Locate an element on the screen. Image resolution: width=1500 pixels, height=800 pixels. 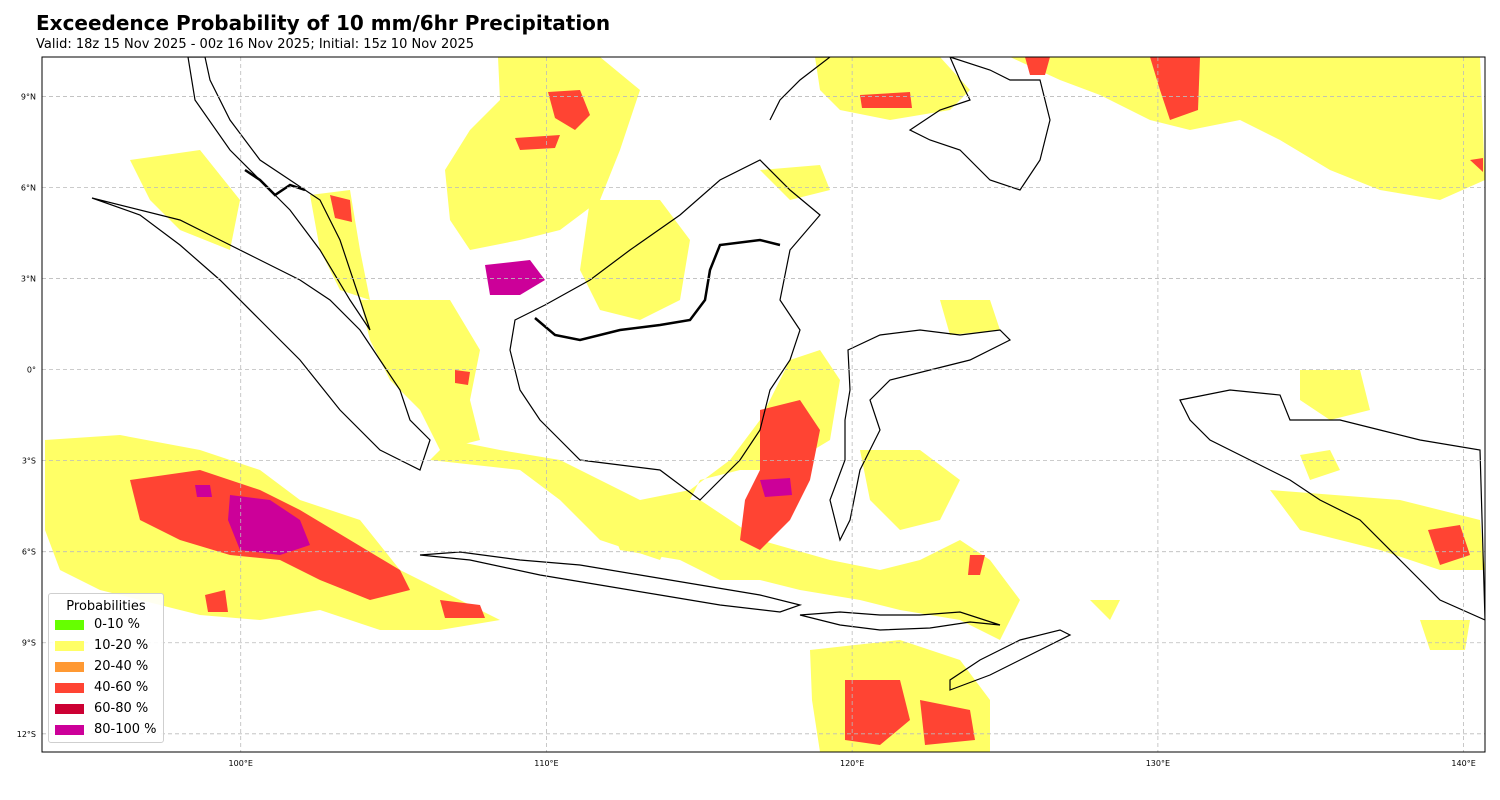
latitude-tick-label: 6°S is located at coordinates (29, 552).